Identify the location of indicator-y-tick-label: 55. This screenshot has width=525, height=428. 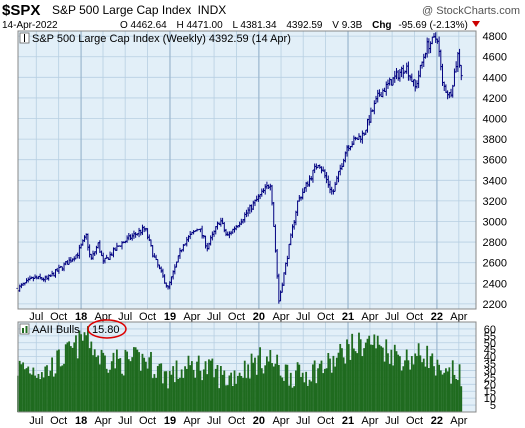
(490, 337).